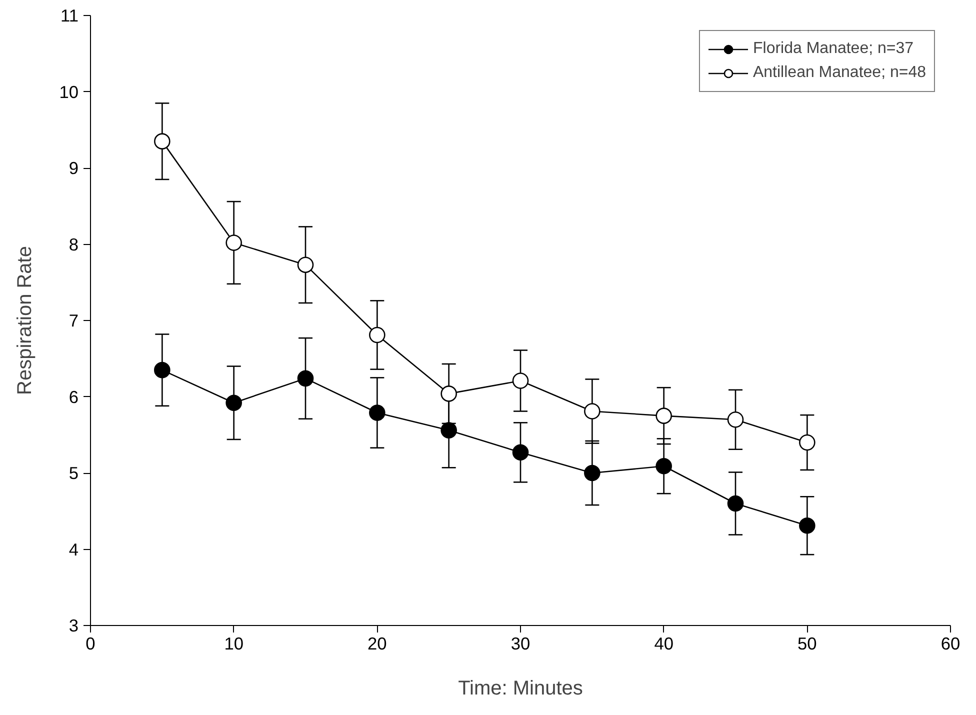  I want to click on x-tick-label: 50, so click(807, 644).